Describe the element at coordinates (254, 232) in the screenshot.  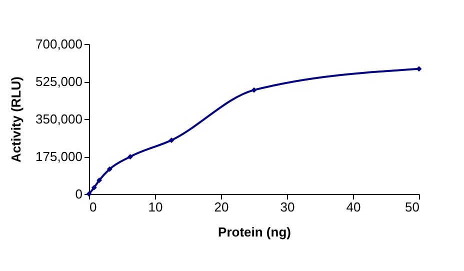
I see `x-axis-title: Protein (ng)` at that location.